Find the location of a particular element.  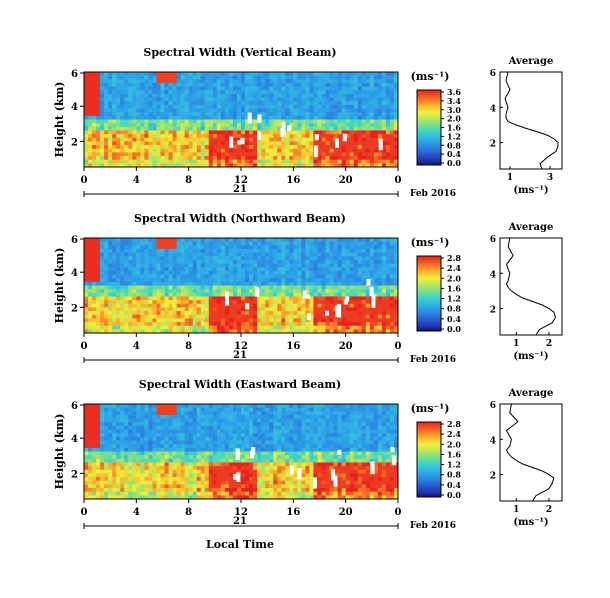

colorbar-tick-label: 0.8 is located at coordinates (454, 145).